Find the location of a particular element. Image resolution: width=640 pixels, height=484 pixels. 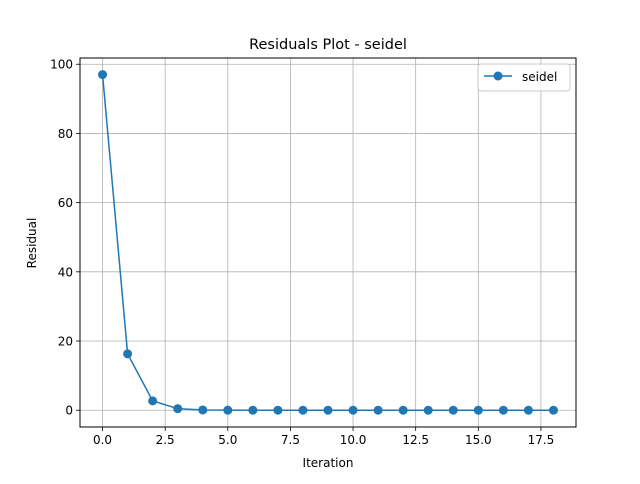

legend: seidel is located at coordinates (524, 77).